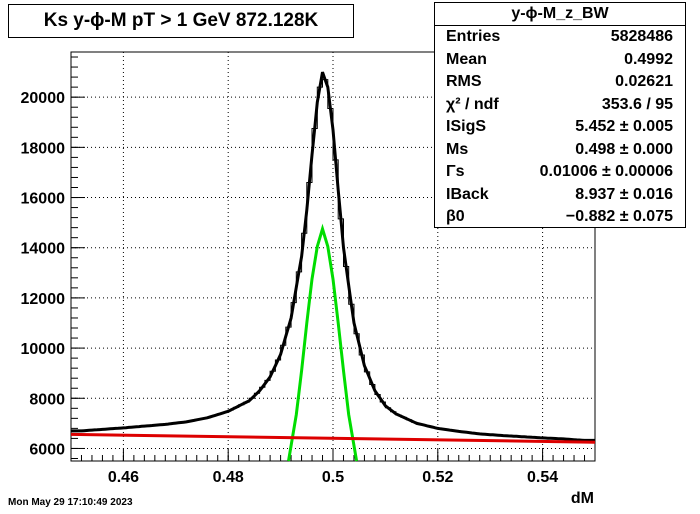 The image size is (700, 514). Describe the element at coordinates (70, 502) in the screenshot. I see `timestamp: Mon May 29 17:10:49 2023` at that location.